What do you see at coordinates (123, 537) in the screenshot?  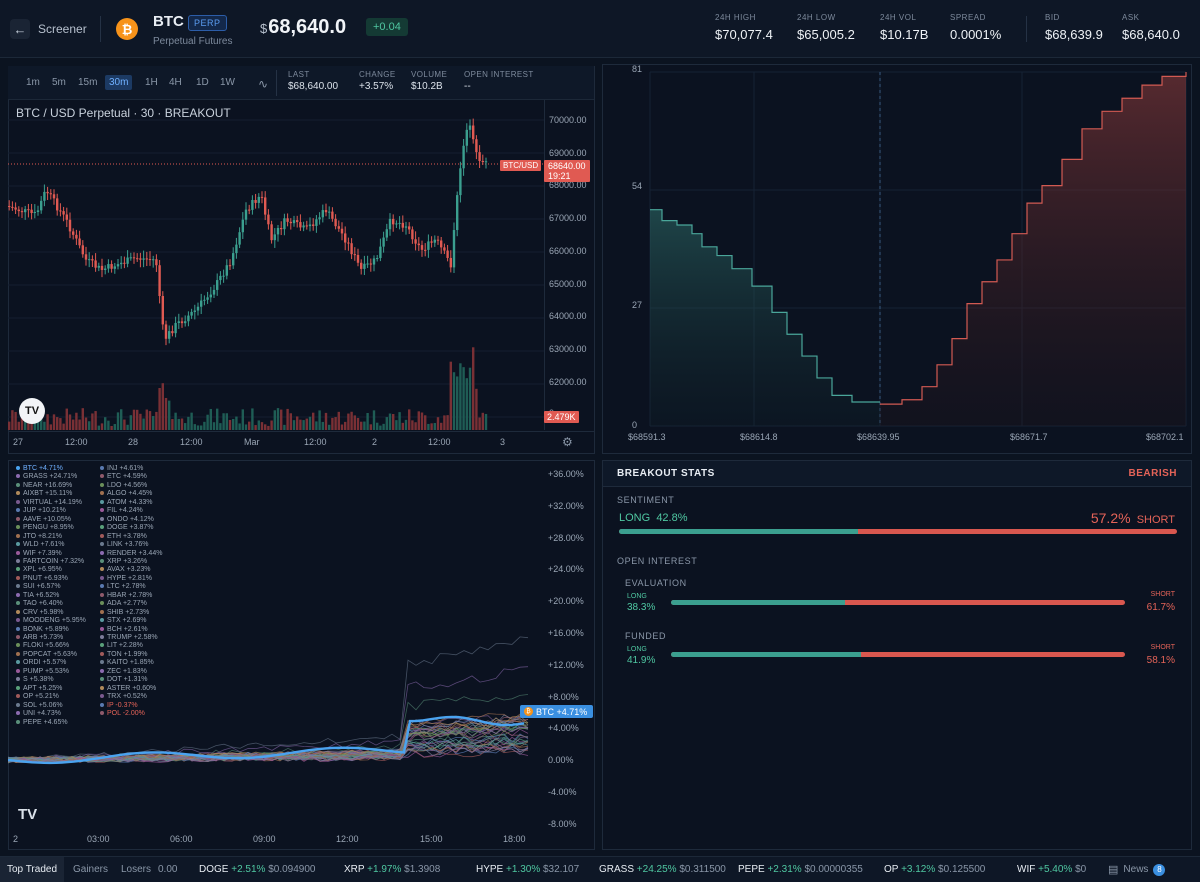 I see `legend-item: ETH +3.78%` at bounding box center [123, 537].